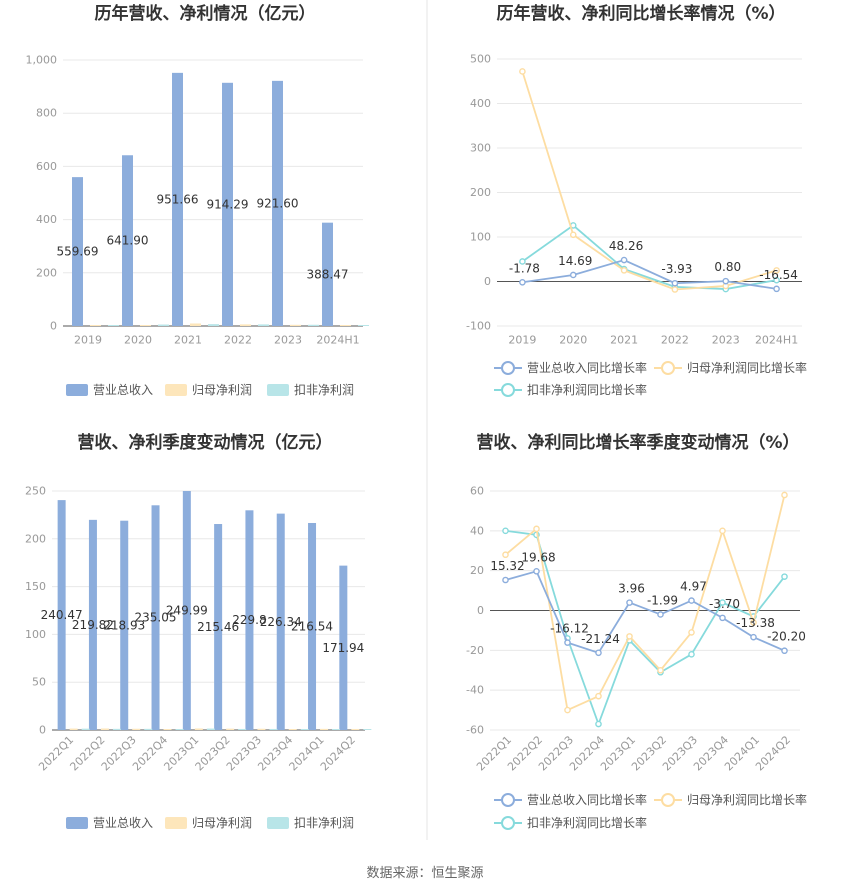 This screenshot has width=850, height=891. I want to click on legend-label: 营业总收入同比增长率, so click(587, 799).